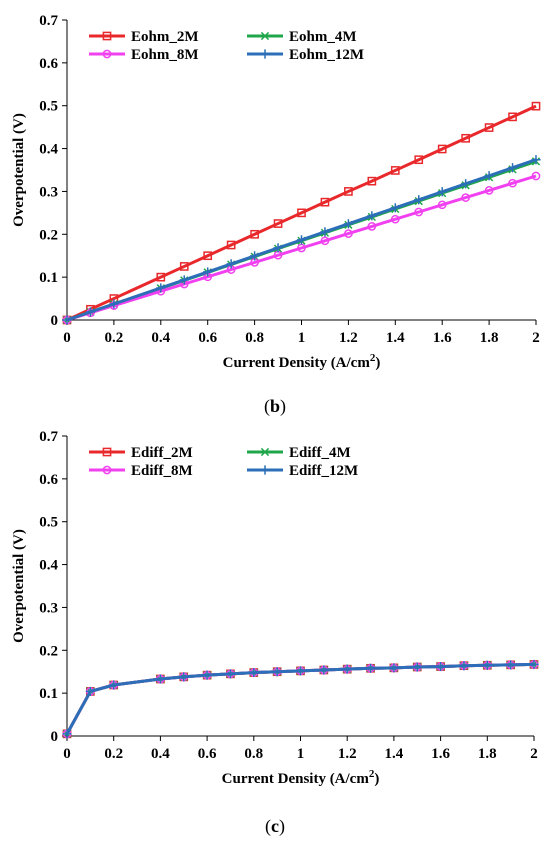 Image resolution: width=550 pixels, height=842 pixels. I want to click on chart-b-x-tick-label: 0.2, so click(114, 338).